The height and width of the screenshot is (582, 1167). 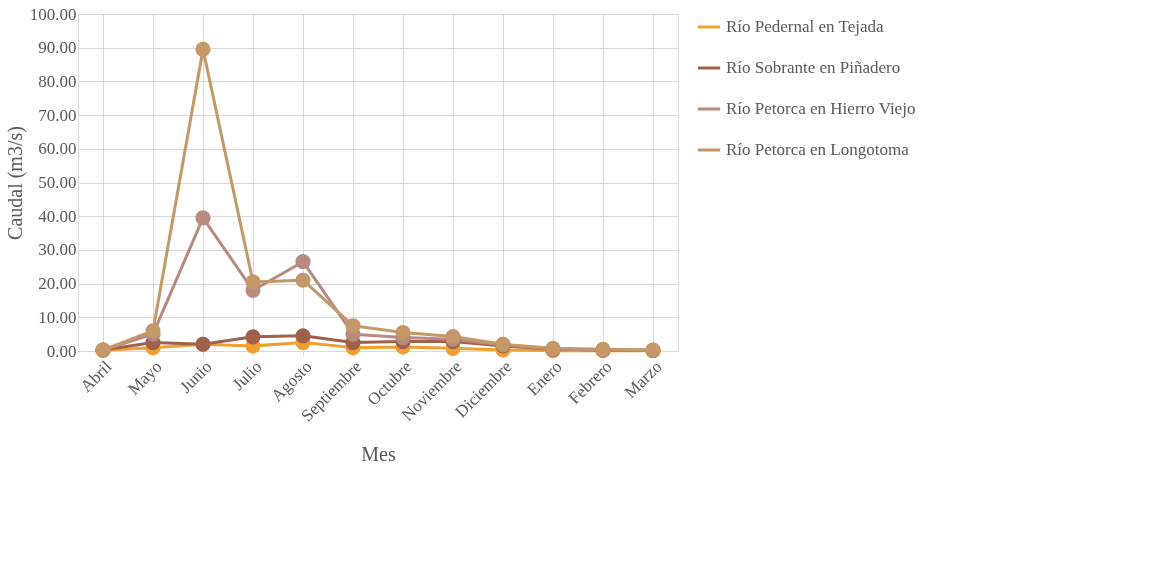 What do you see at coordinates (378, 453) in the screenshot?
I see `x-axis-title: Mes` at bounding box center [378, 453].